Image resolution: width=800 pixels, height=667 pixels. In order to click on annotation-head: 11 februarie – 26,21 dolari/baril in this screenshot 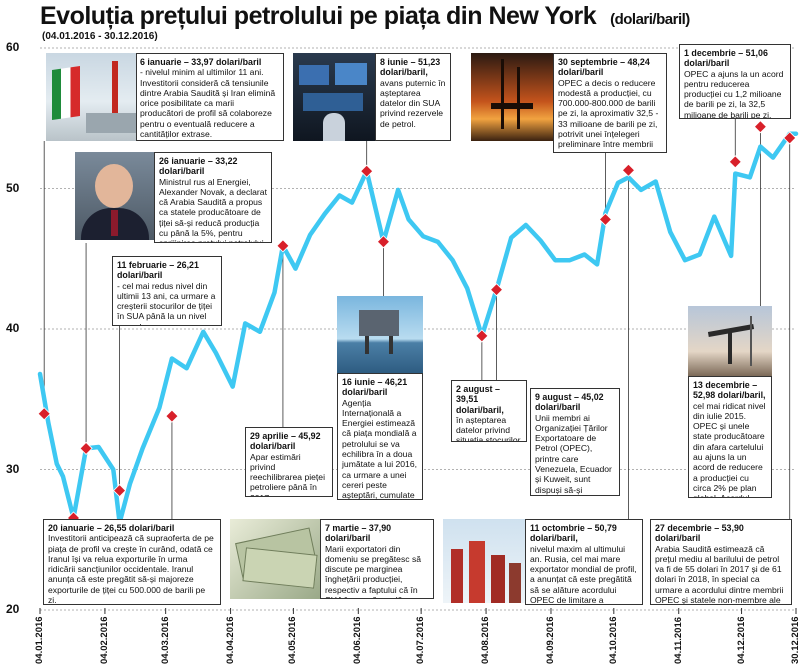, I will do `click(158, 270)`.